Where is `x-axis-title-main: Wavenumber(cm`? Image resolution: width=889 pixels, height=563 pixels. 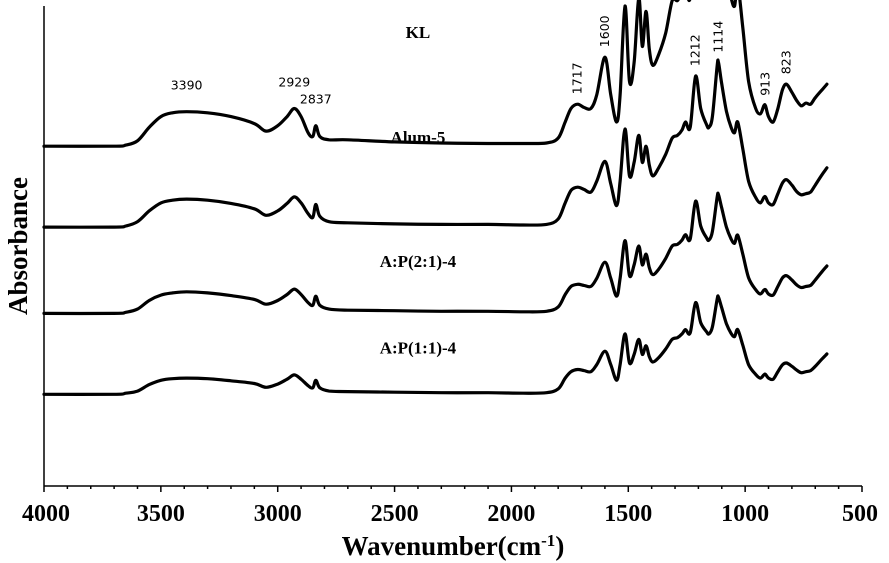 x-axis-title-main: Wavenumber(cm is located at coordinates (442, 546).